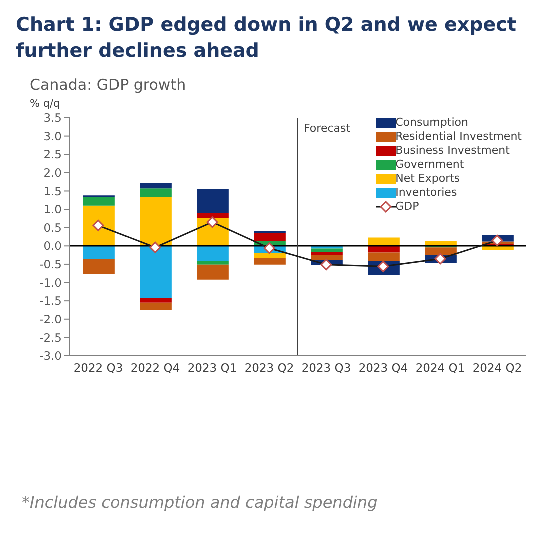  What do you see at coordinates (51, 319) in the screenshot?
I see `y-tick-label: -2.0` at bounding box center [51, 319].